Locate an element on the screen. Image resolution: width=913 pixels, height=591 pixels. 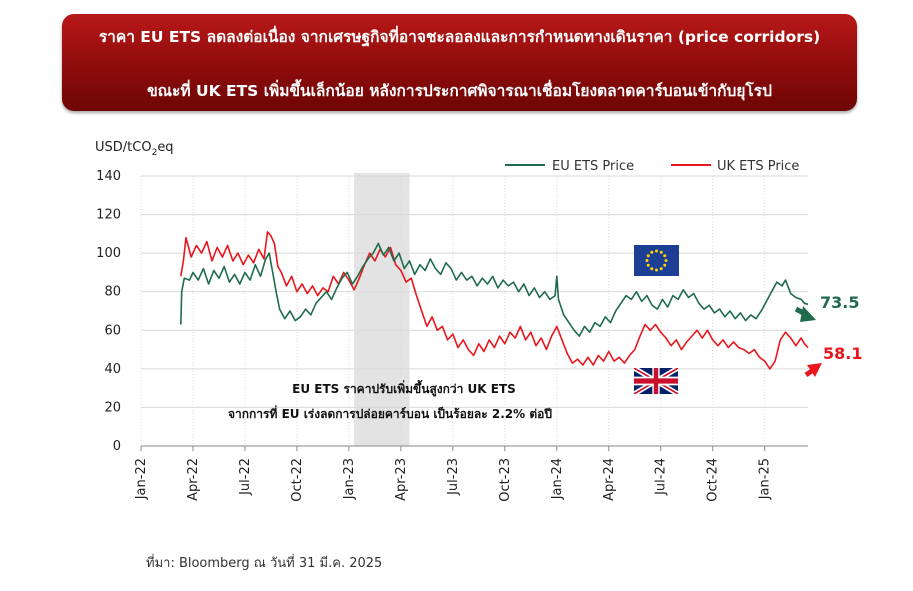
source-note: ที่มา: Bloomberg ณ วันที่ 31 มี.ค. 2025 is located at coordinates (264, 563).